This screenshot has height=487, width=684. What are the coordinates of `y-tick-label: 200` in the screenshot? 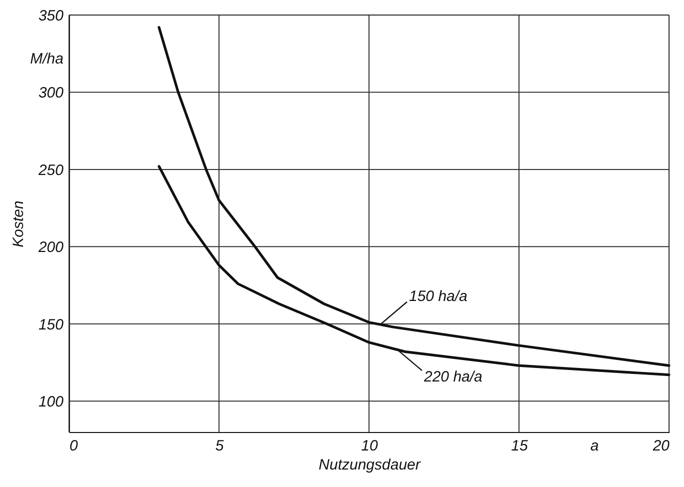 It's located at (50, 247).